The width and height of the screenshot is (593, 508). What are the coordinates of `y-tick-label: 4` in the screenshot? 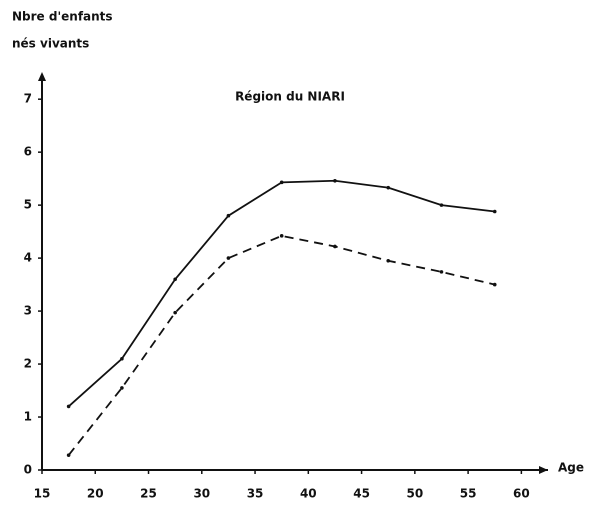 It's located at (28, 258).